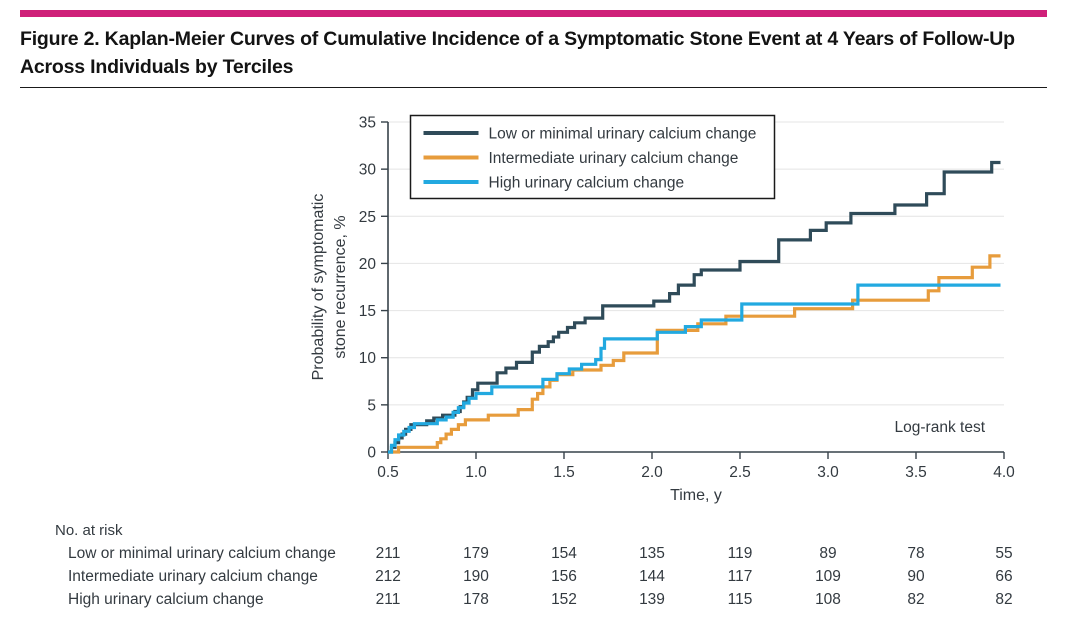  Describe the element at coordinates (367, 217) in the screenshot. I see `y-tick-label: 25` at that location.